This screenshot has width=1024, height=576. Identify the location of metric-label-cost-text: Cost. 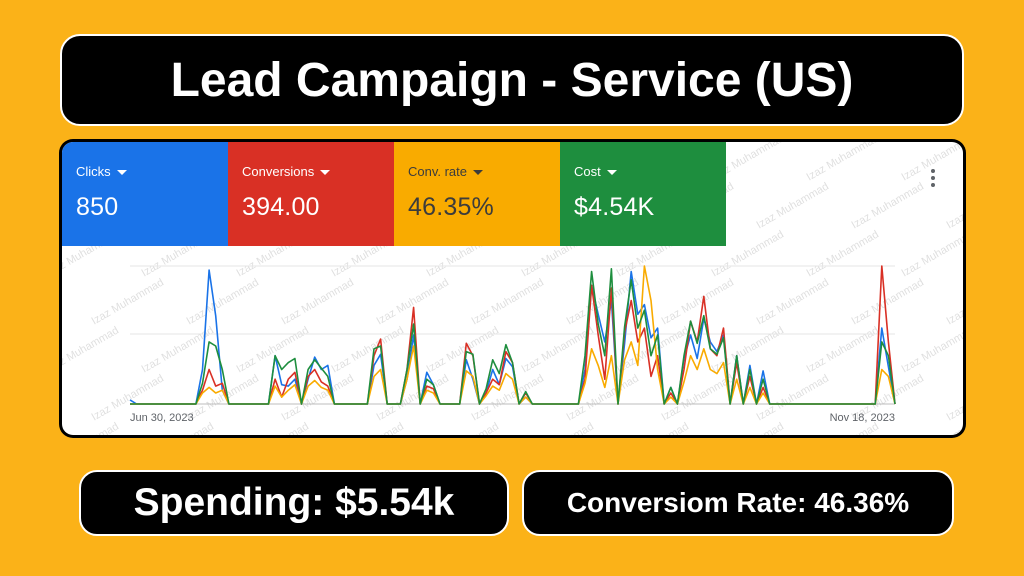
(587, 171).